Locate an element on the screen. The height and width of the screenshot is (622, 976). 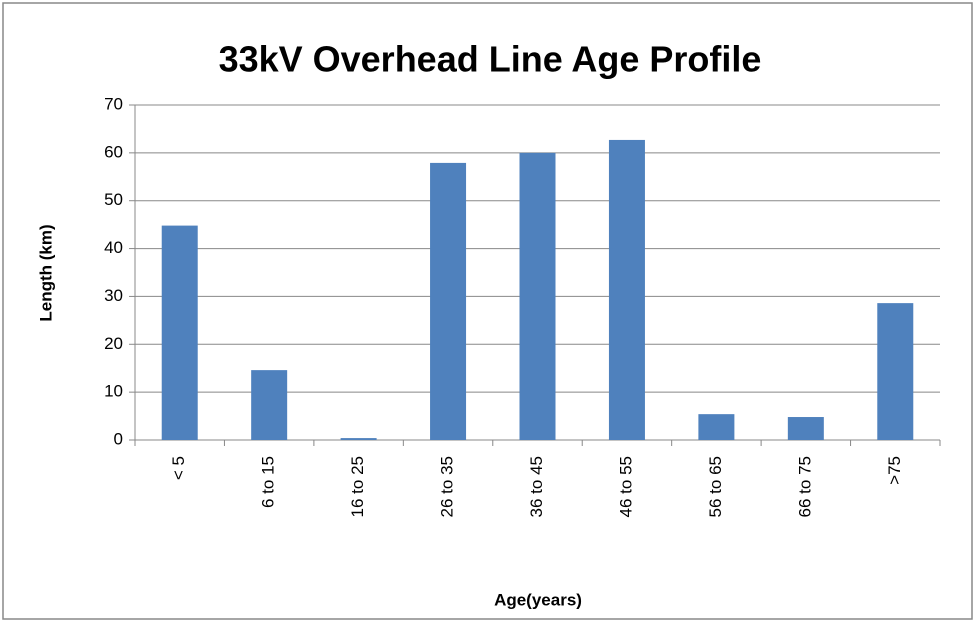
x-axis-title: Age(years) is located at coordinates (538, 599).